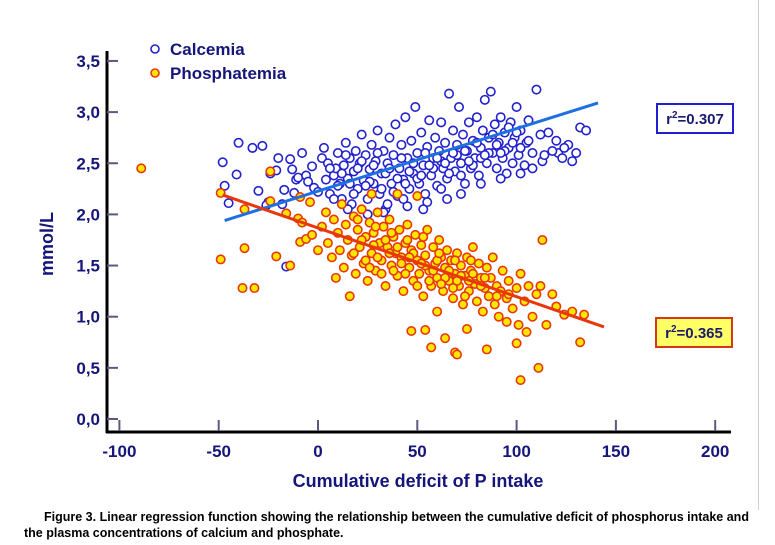 Image resolution: width=775 pixels, height=545 pixels. I want to click on legend-calcemia-label: Calcemia, so click(207, 49).